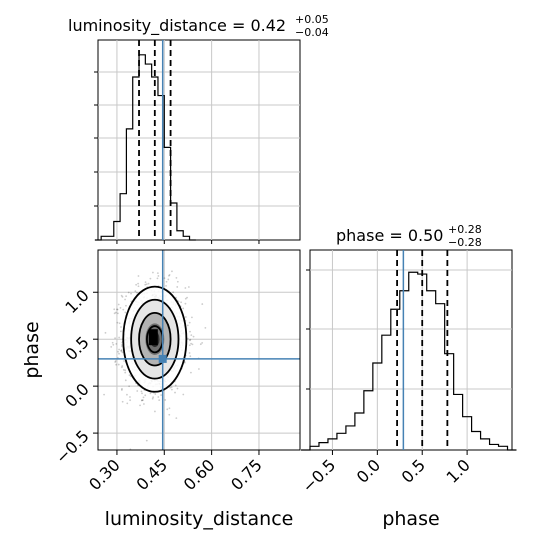  I want to click on luminosity-distance-hist-grid, so click(199, 140).